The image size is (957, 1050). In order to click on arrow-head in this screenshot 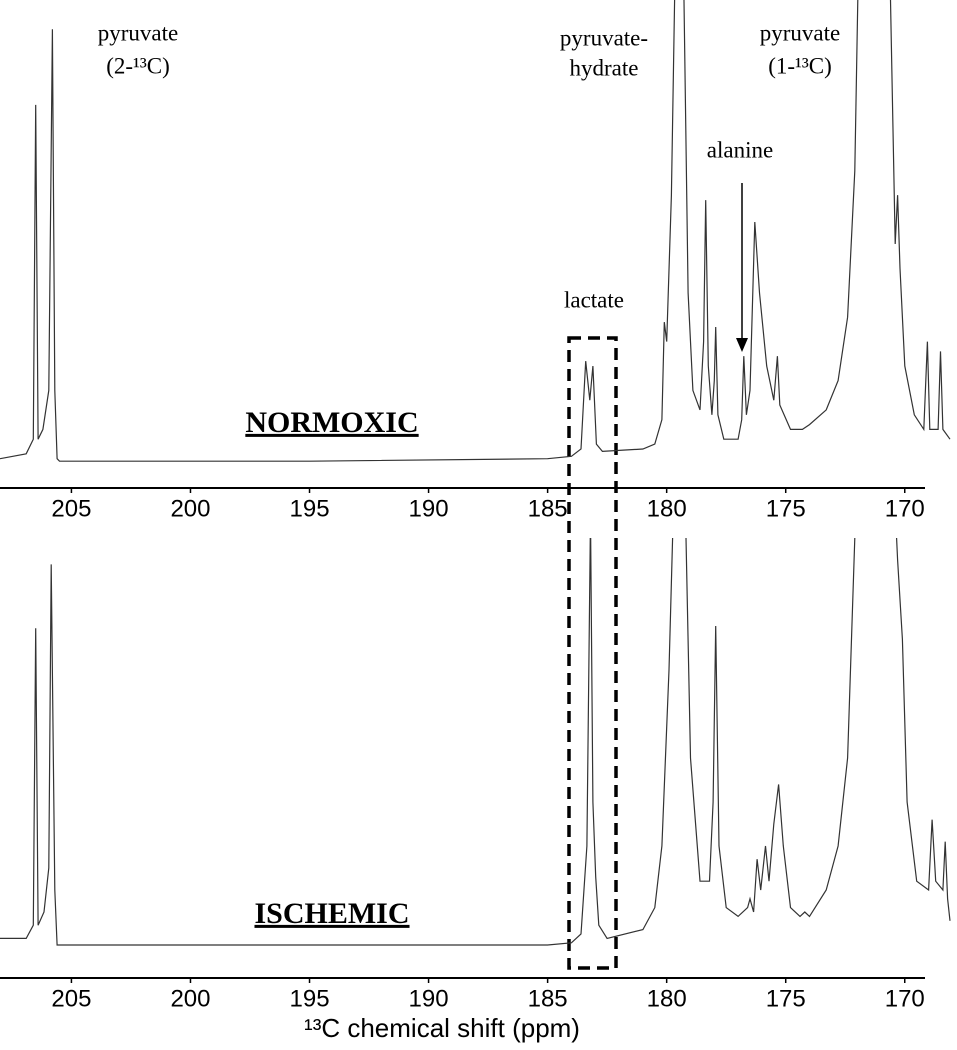, I will do `click(742, 345)`.